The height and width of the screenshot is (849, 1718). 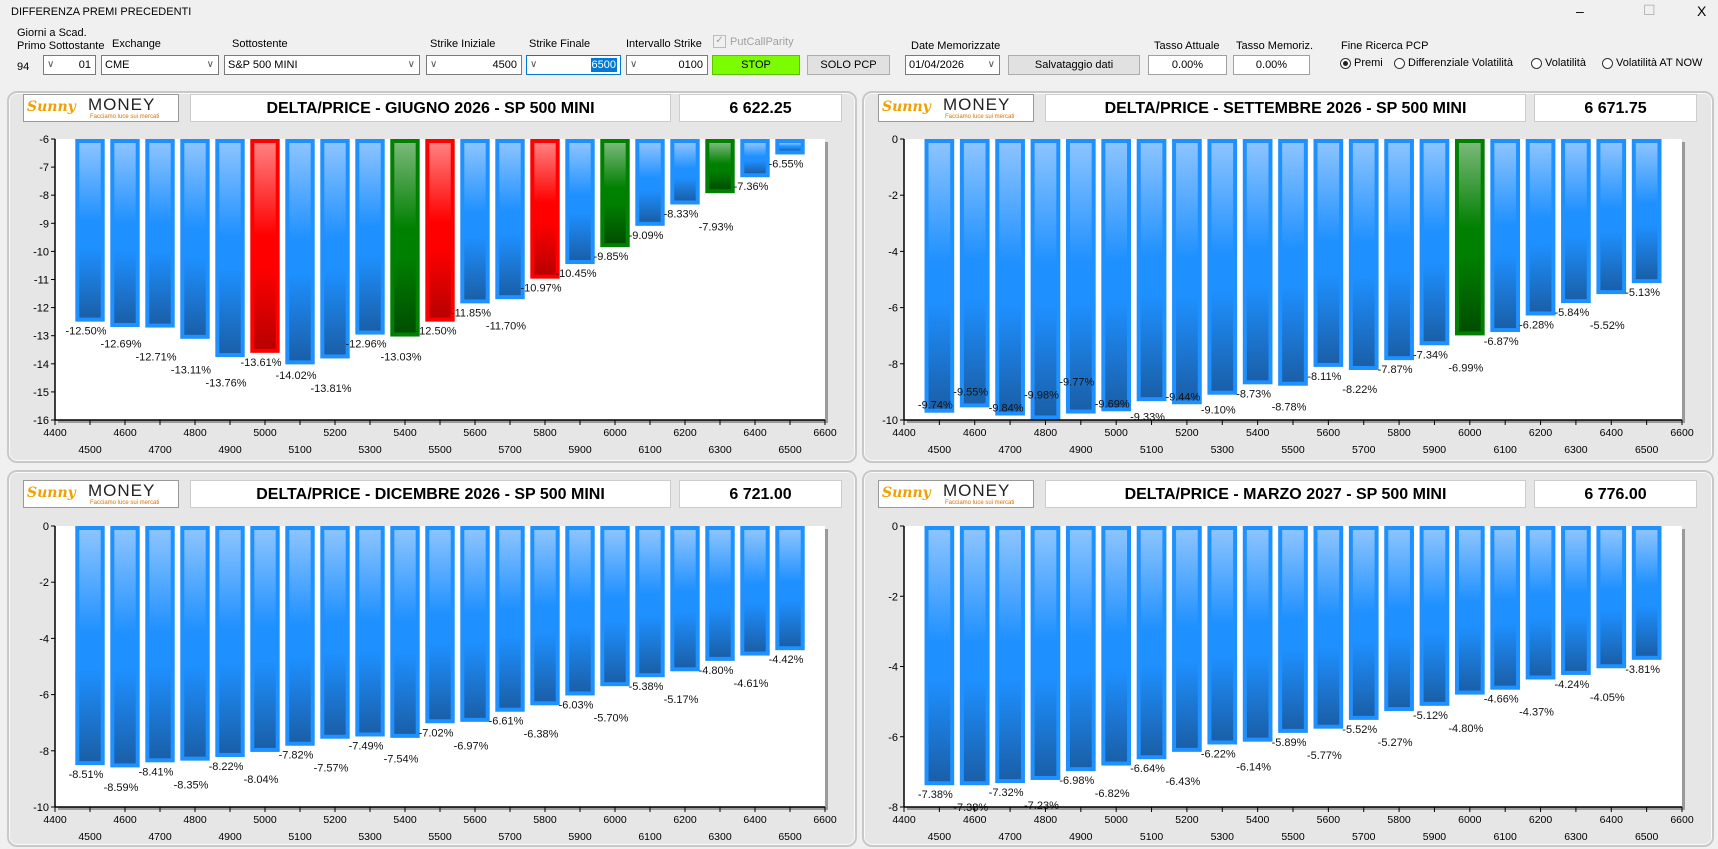 What do you see at coordinates (1074, 65) in the screenshot?
I see `salvataggio-dati-button: Salvataggio dati` at bounding box center [1074, 65].